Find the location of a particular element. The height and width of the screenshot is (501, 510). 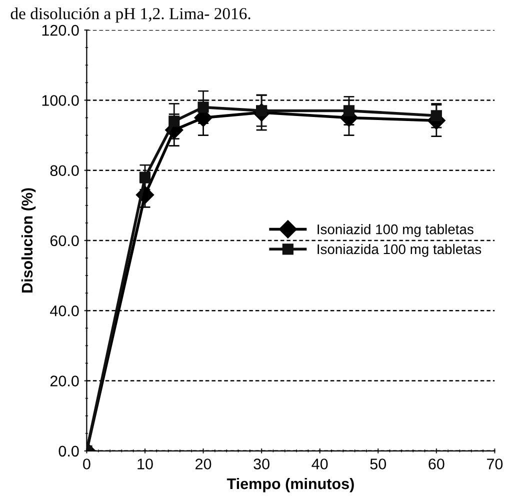

x-tick-label: 0 is located at coordinates (86, 464).